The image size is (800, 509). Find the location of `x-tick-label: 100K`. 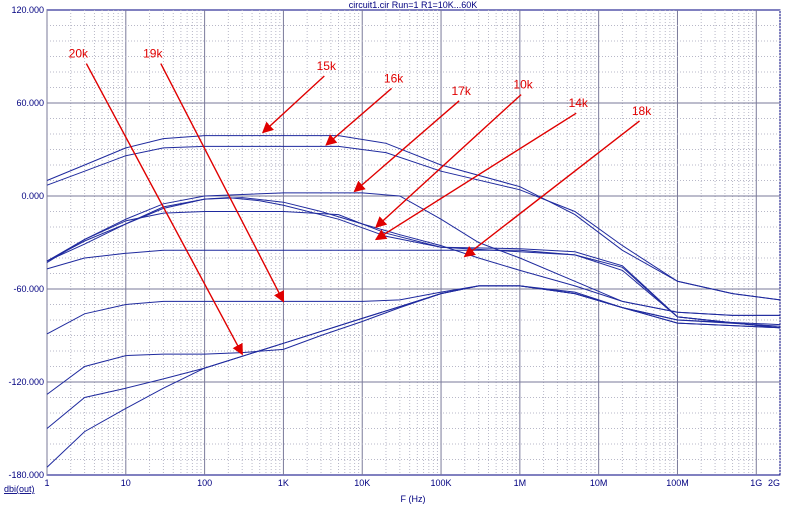

x-tick-label: 100K is located at coordinates (441, 483).